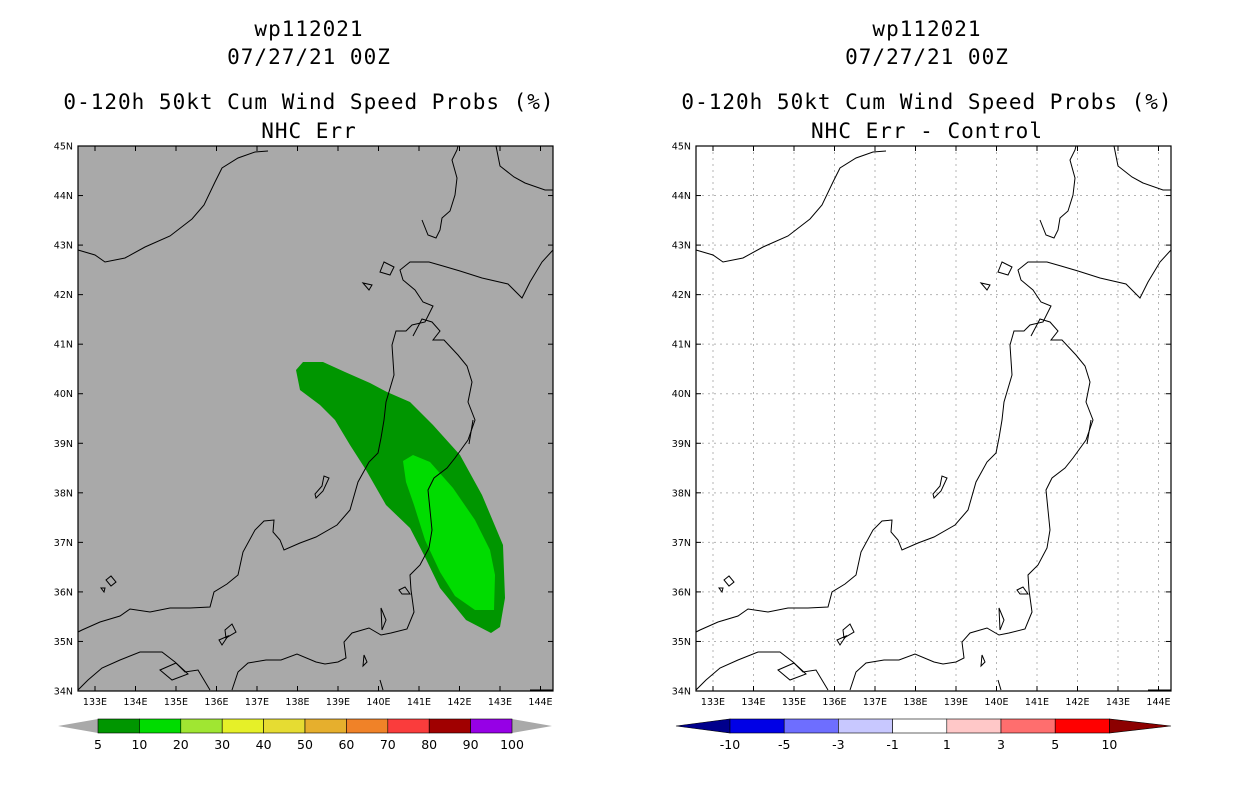 This screenshot has height=800, width=1236. What do you see at coordinates (305, 735) in the screenshot?
I see `probability-colorbar: 5 10 20 30 40 50 60 70 80 90 100` at bounding box center [305, 735].